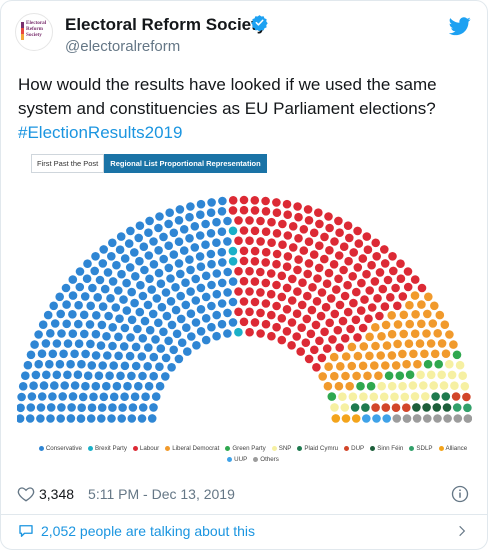 The width and height of the screenshot is (488, 550). What do you see at coordinates (416, 407) in the screenshot?
I see `seat-sinn-f-in` at bounding box center [416, 407].